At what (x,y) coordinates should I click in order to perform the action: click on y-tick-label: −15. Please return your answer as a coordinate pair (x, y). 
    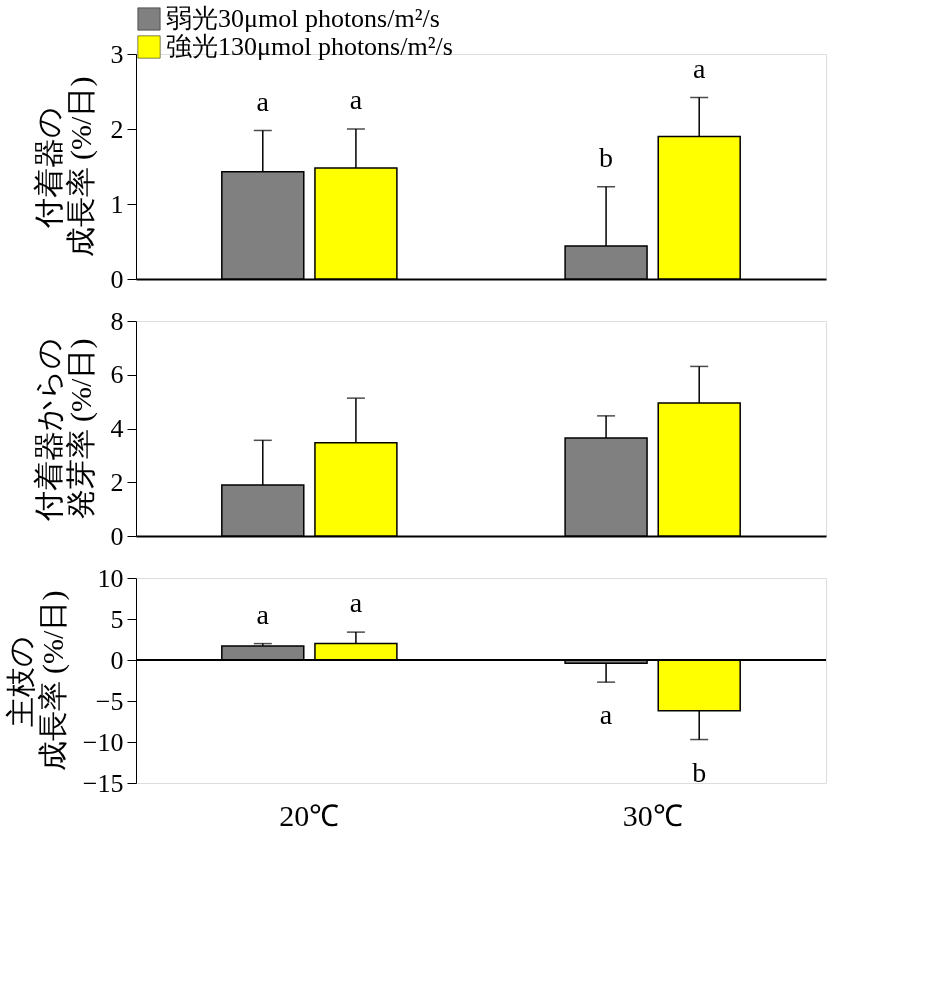
    Looking at the image, I should click on (103, 783).